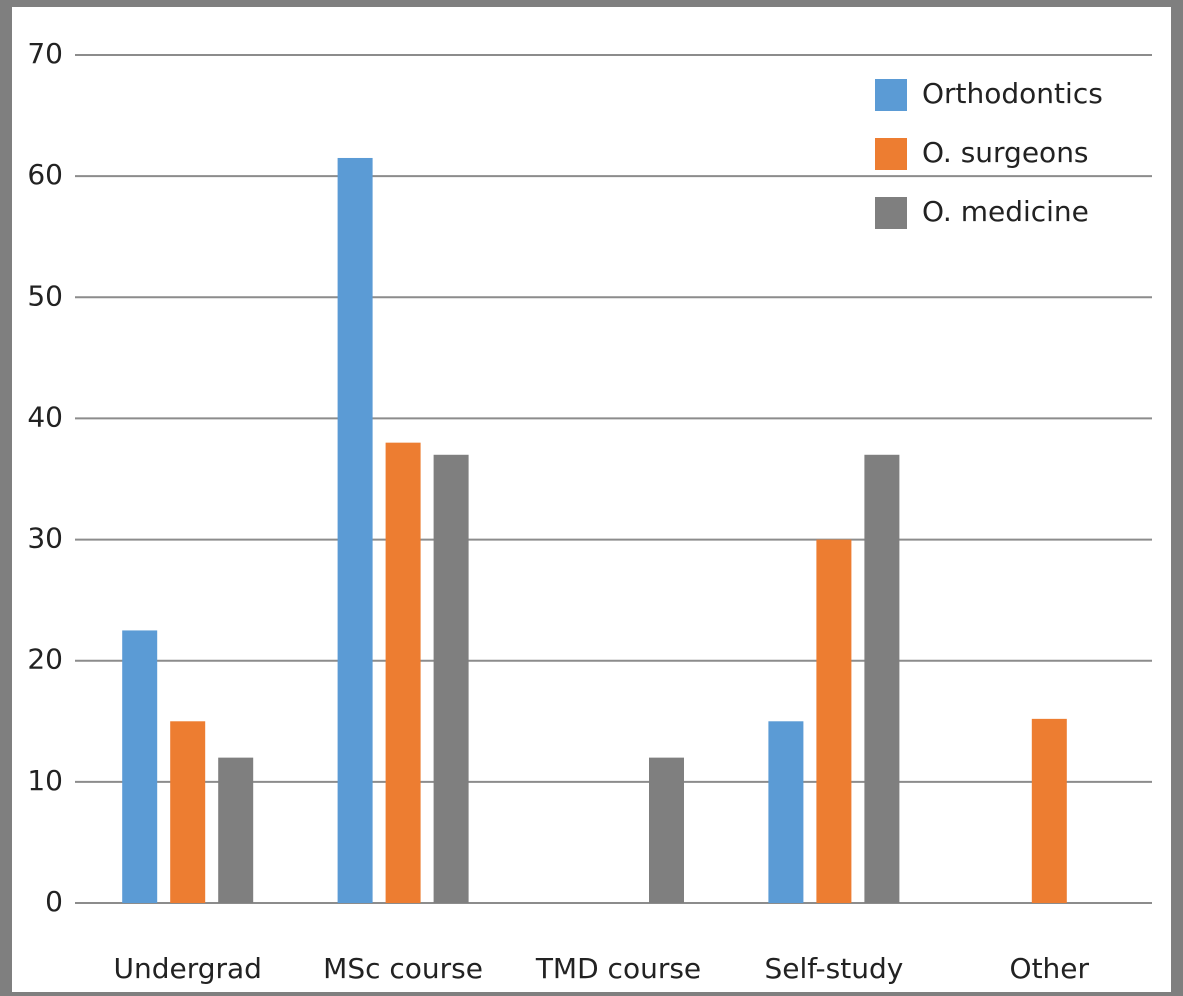 The height and width of the screenshot is (996, 1183). Describe the element at coordinates (187, 968) in the screenshot. I see `x-tick-label: Undergrad` at that location.